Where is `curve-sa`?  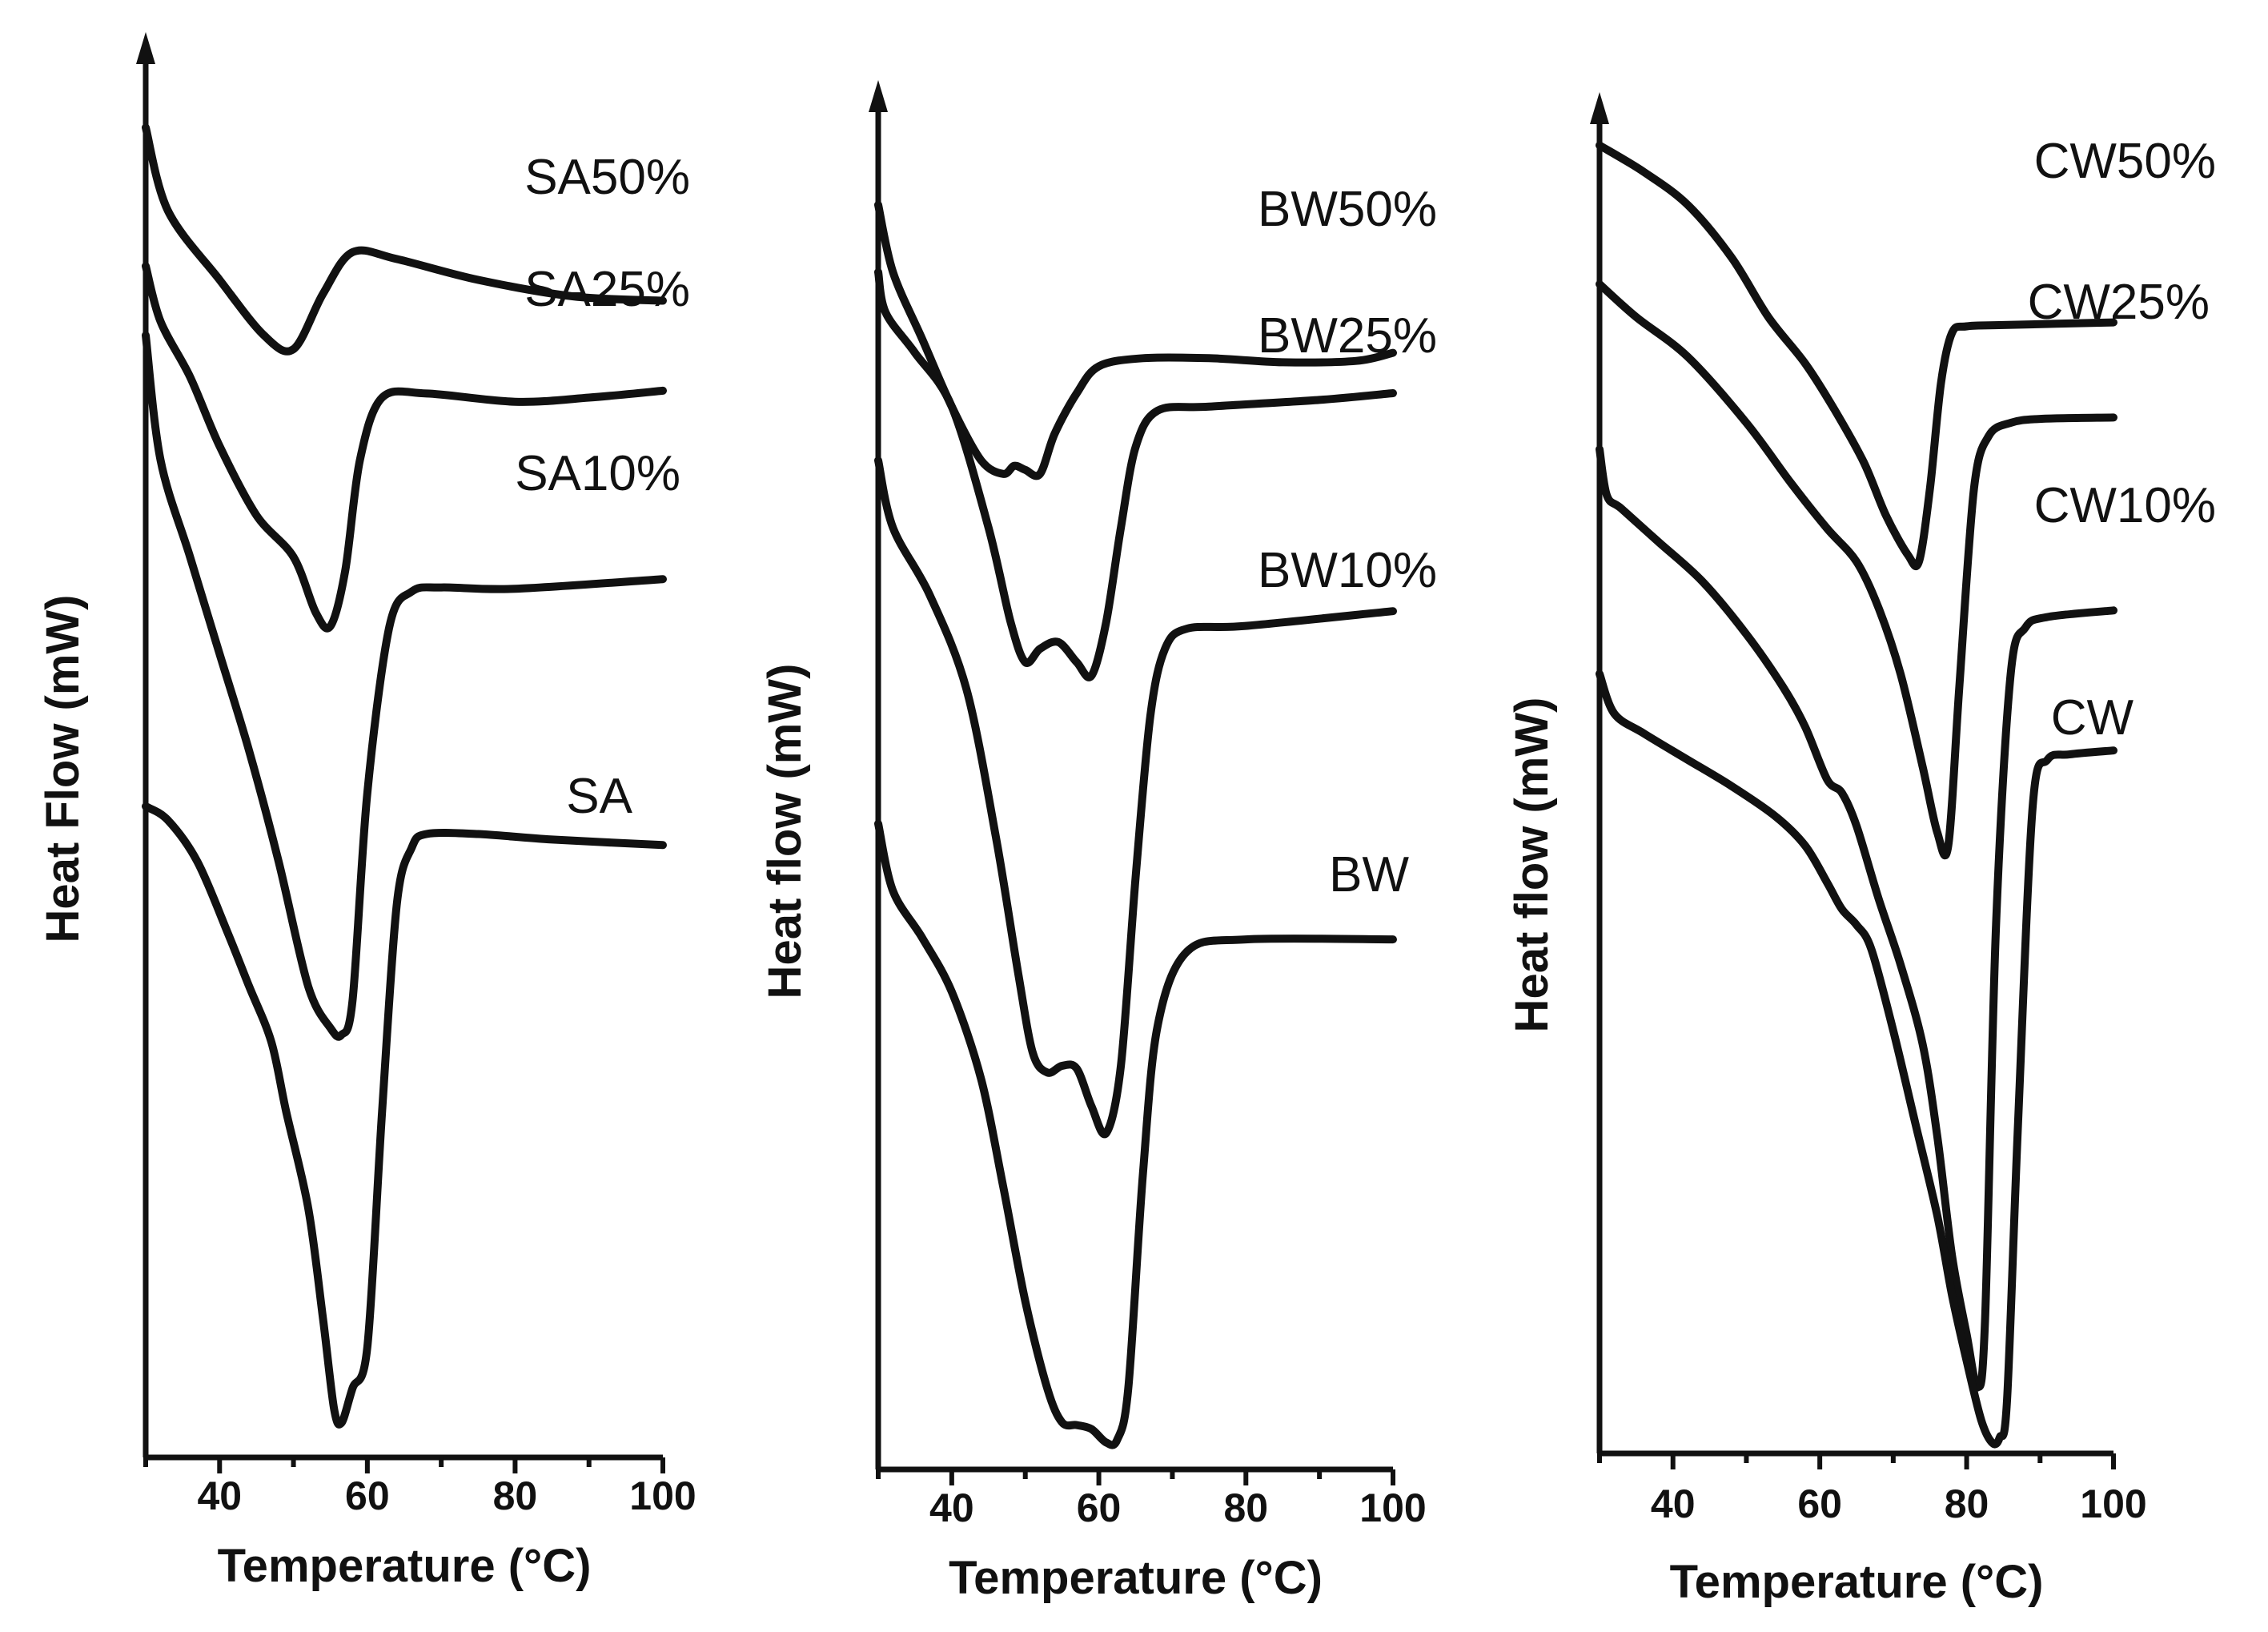 curve-sa is located at coordinates (404, 1115).